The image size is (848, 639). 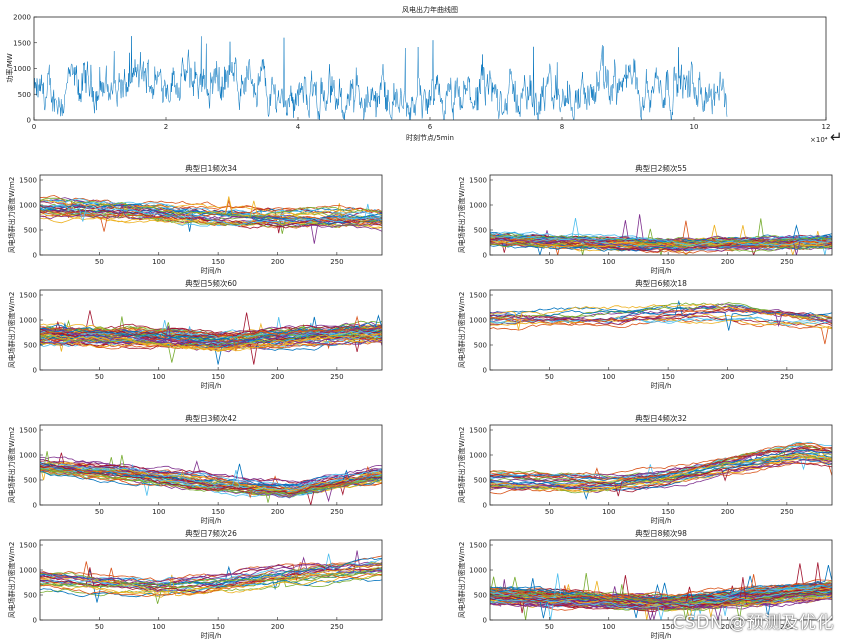 I want to click on xtick-label-day6: 200, so click(x=727, y=377).